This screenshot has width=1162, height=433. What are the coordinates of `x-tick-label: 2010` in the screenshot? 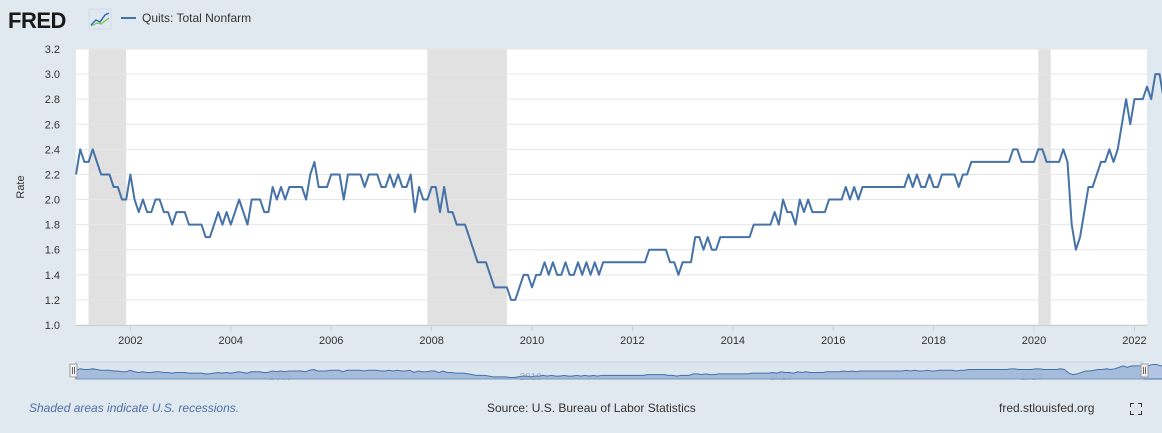 It's located at (532, 341).